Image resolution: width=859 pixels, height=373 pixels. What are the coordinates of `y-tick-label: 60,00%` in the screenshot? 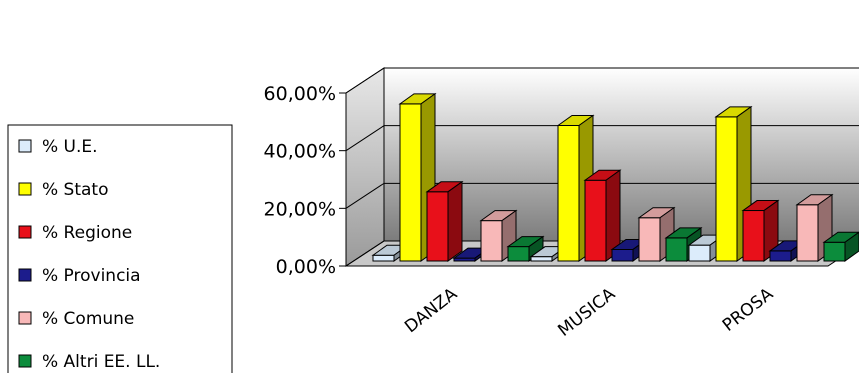 It's located at (300, 94).